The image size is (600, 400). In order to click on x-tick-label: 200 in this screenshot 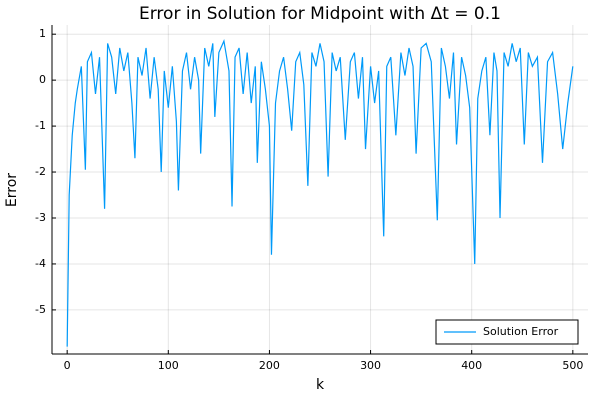, I will do `click(269, 365)`.